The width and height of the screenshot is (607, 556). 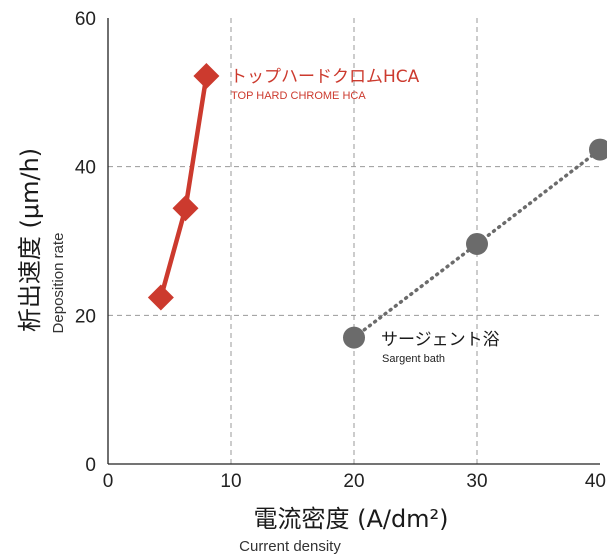 I want to click on y-tick-label: 60, so click(x=85, y=19).